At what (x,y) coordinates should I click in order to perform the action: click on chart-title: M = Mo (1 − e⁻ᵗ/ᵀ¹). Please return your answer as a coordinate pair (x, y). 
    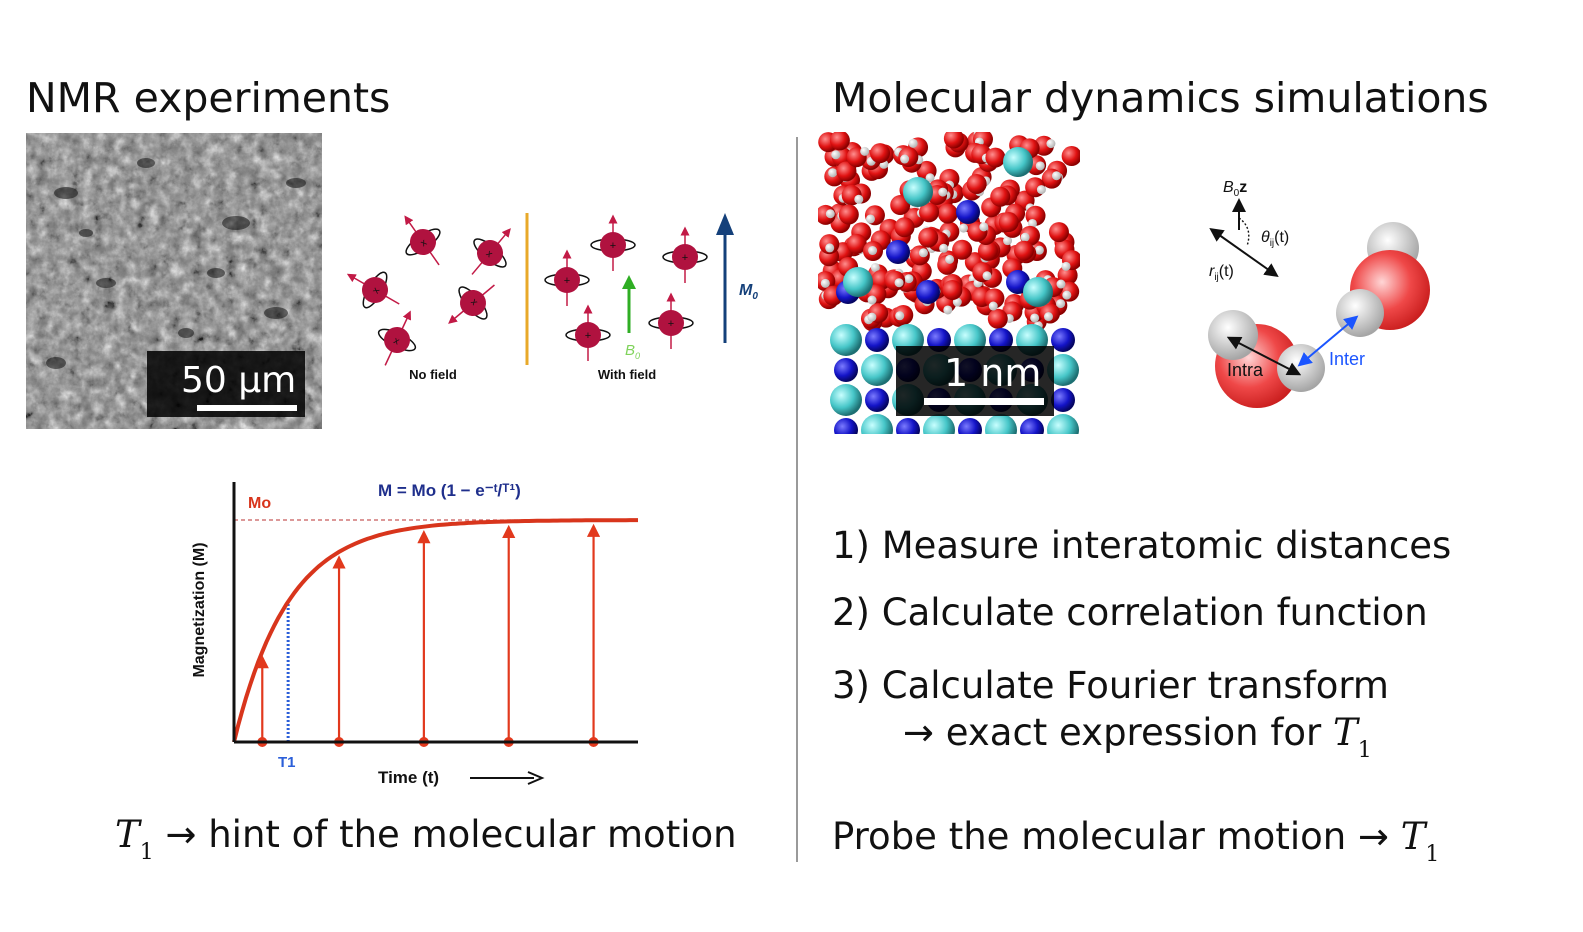
    Looking at the image, I should click on (449, 490).